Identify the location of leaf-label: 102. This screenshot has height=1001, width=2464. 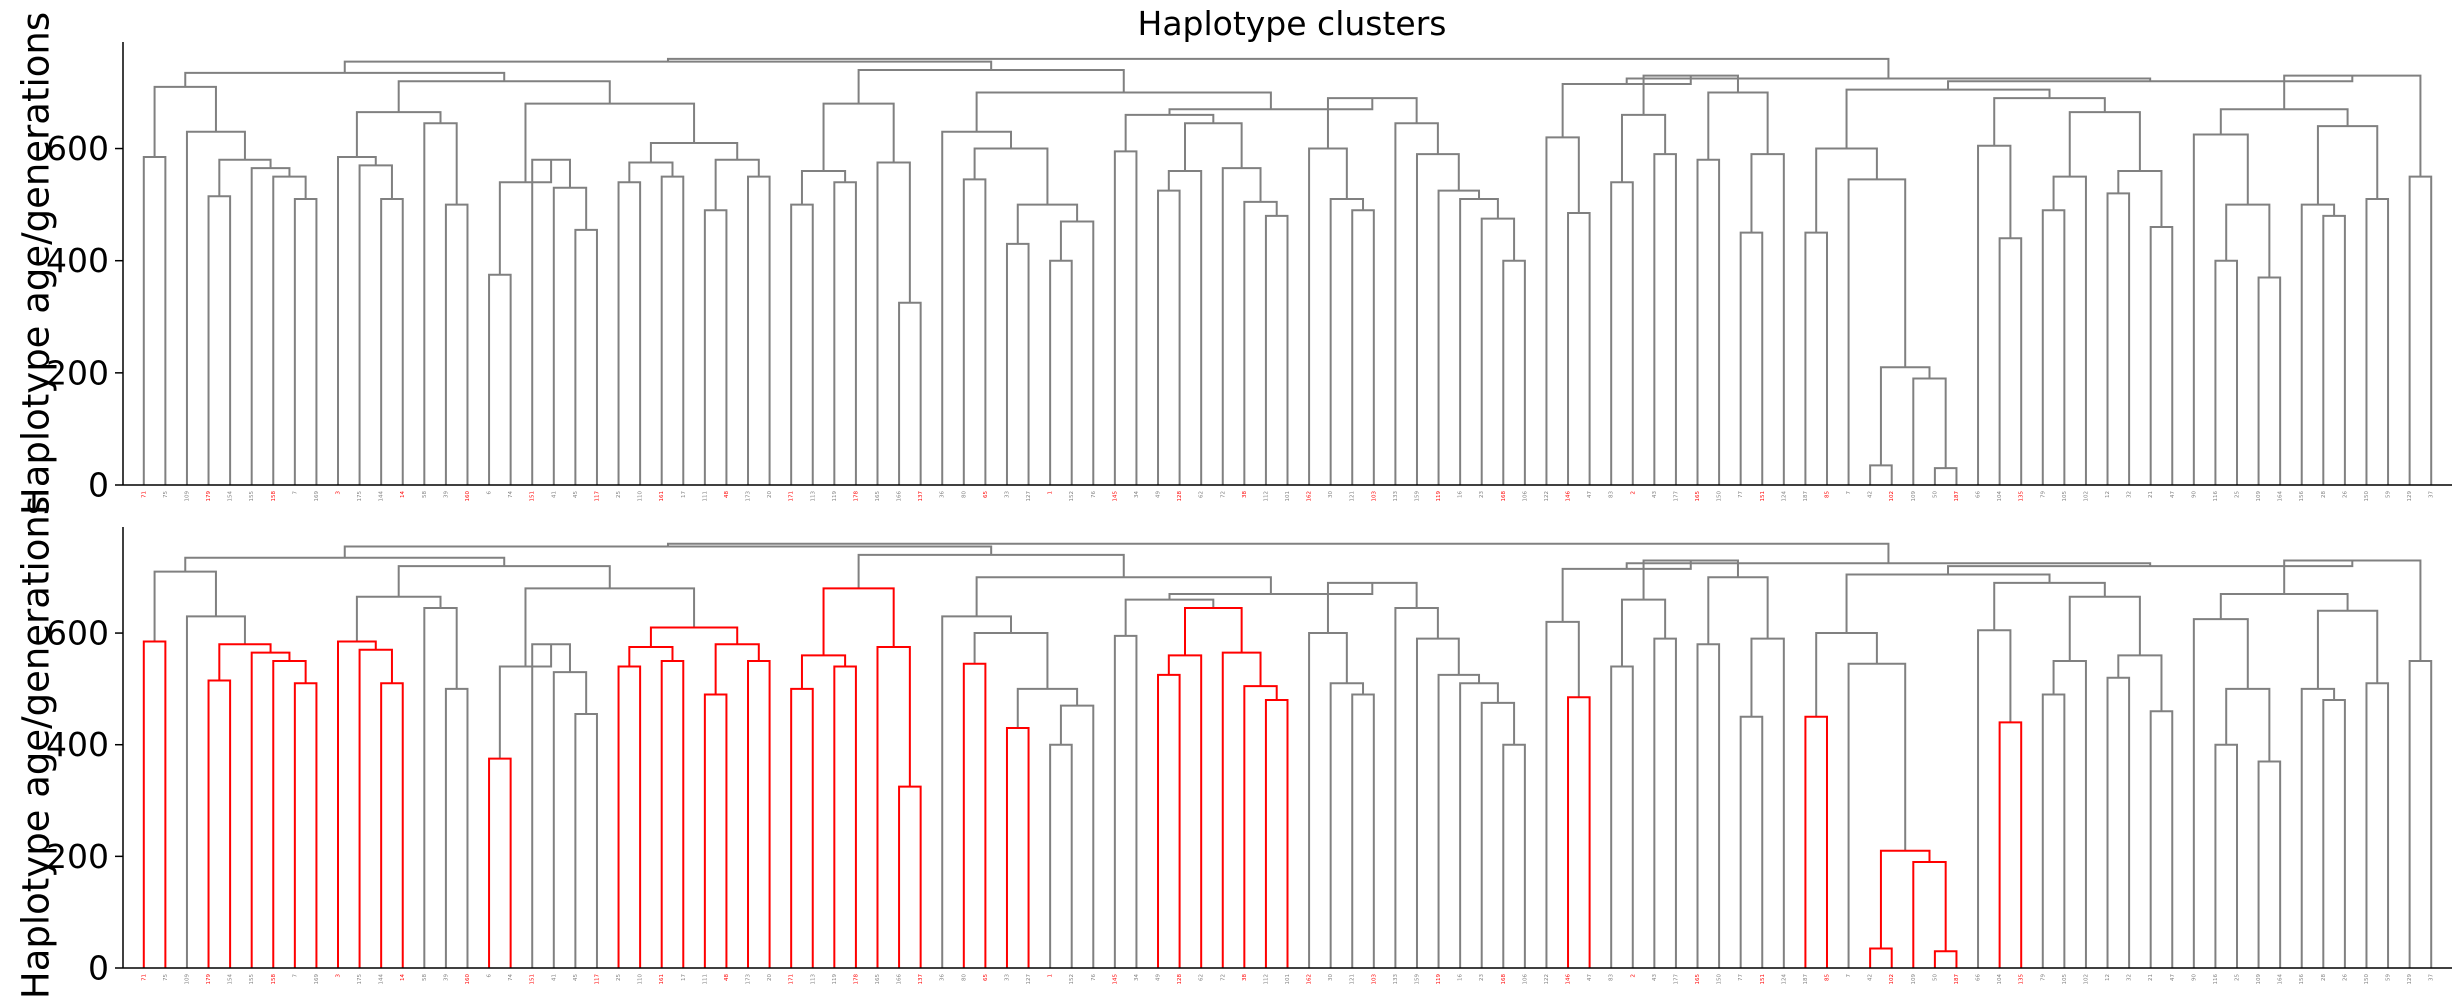
(2086, 496).